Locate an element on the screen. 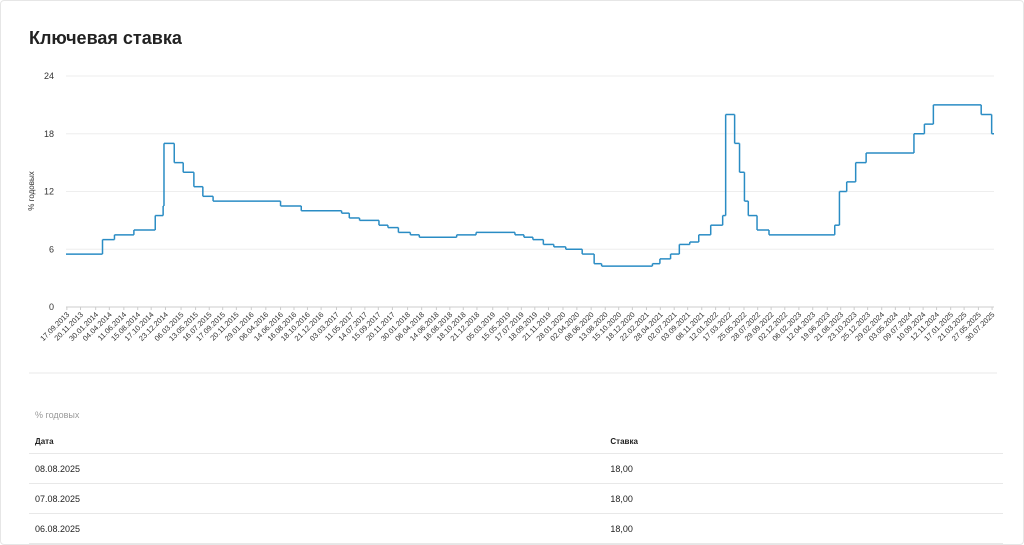 The image size is (1024, 545). table-row: 08.08.2025 18,00 is located at coordinates (516, 468).